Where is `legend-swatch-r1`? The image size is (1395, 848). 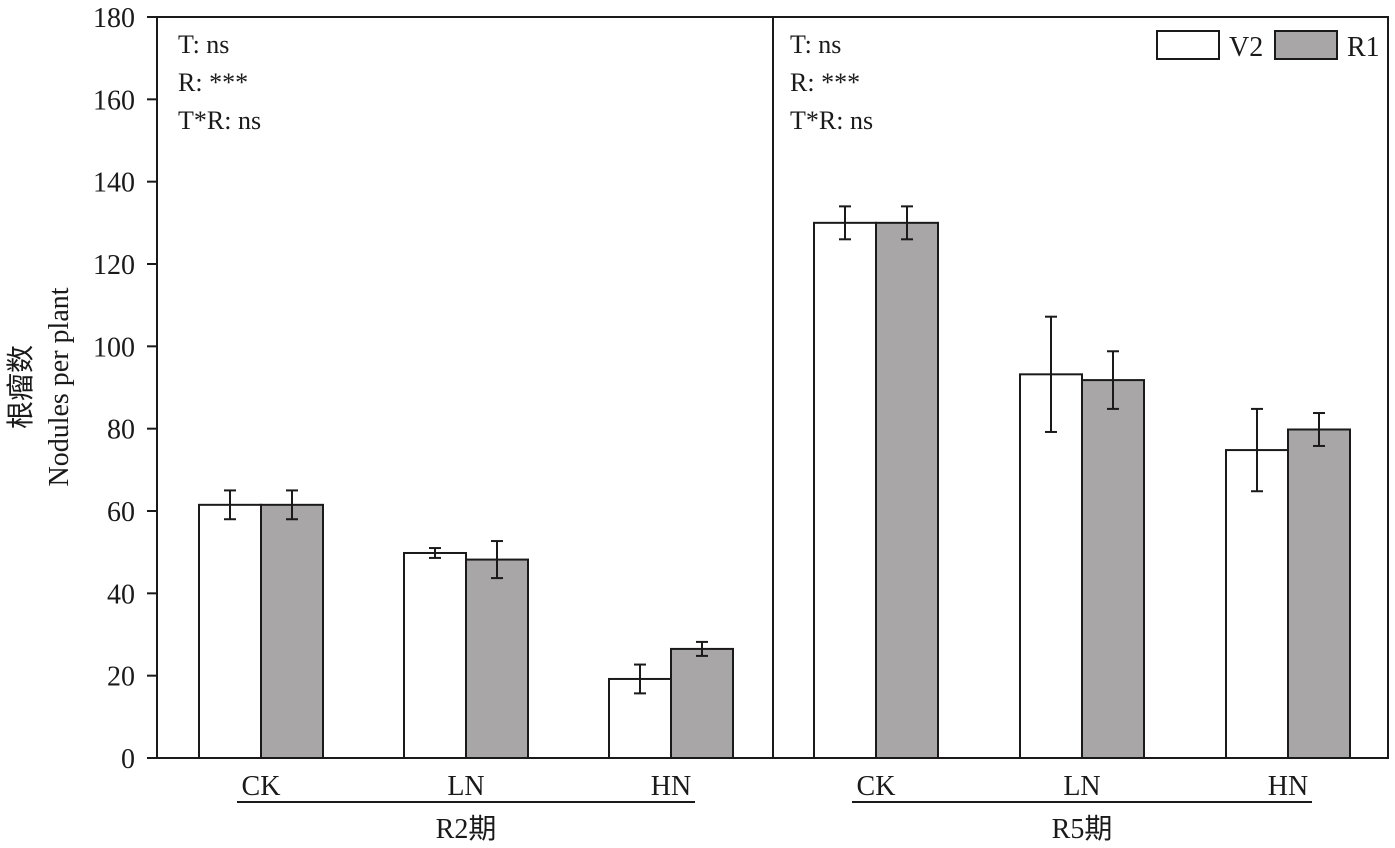 legend-swatch-r1 is located at coordinates (1306, 45).